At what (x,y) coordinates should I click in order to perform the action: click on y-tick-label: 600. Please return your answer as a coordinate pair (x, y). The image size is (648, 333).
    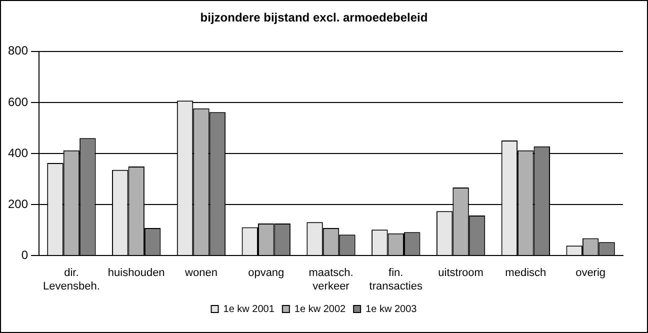
    Looking at the image, I should click on (18, 101).